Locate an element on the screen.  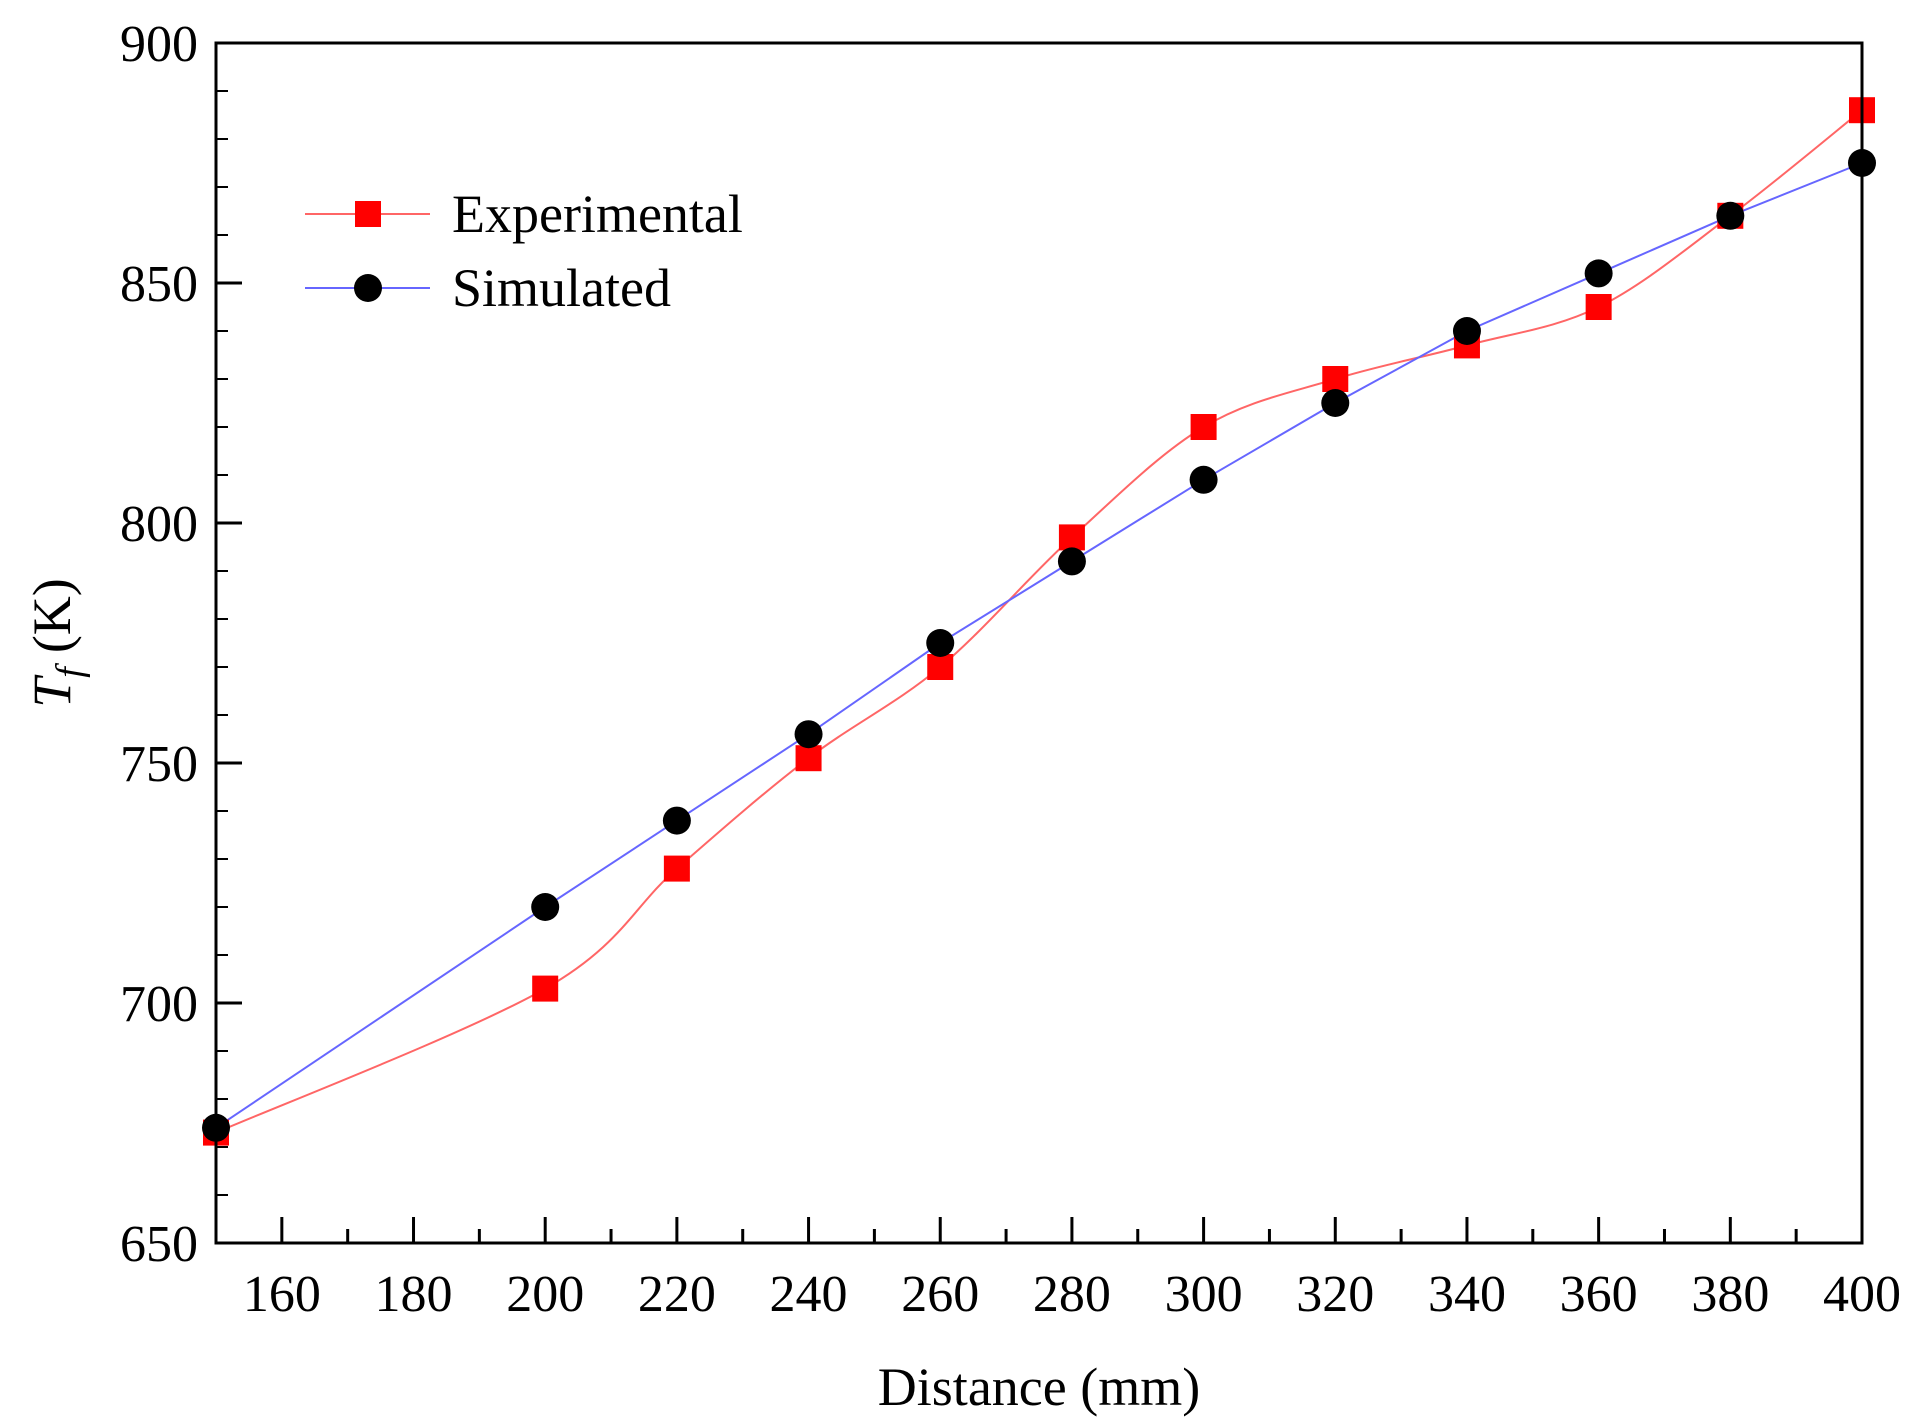
x-axis-label: Distance (mm) is located at coordinates (1039, 1387).